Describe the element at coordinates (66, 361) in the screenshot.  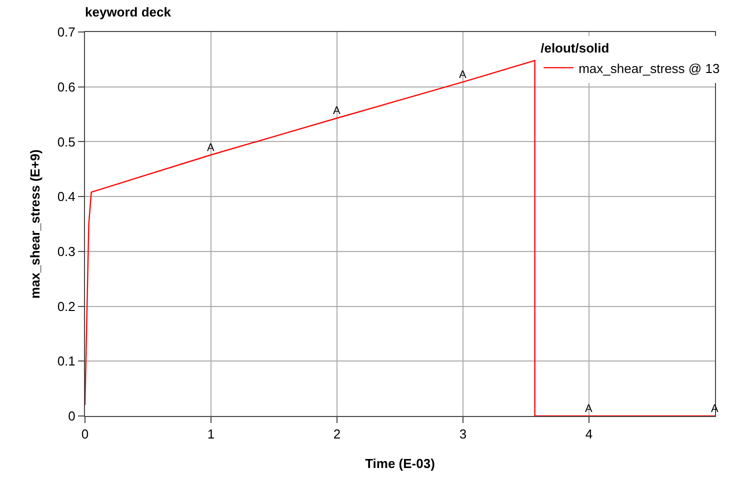
I see `y-tick-label: 0.1` at that location.